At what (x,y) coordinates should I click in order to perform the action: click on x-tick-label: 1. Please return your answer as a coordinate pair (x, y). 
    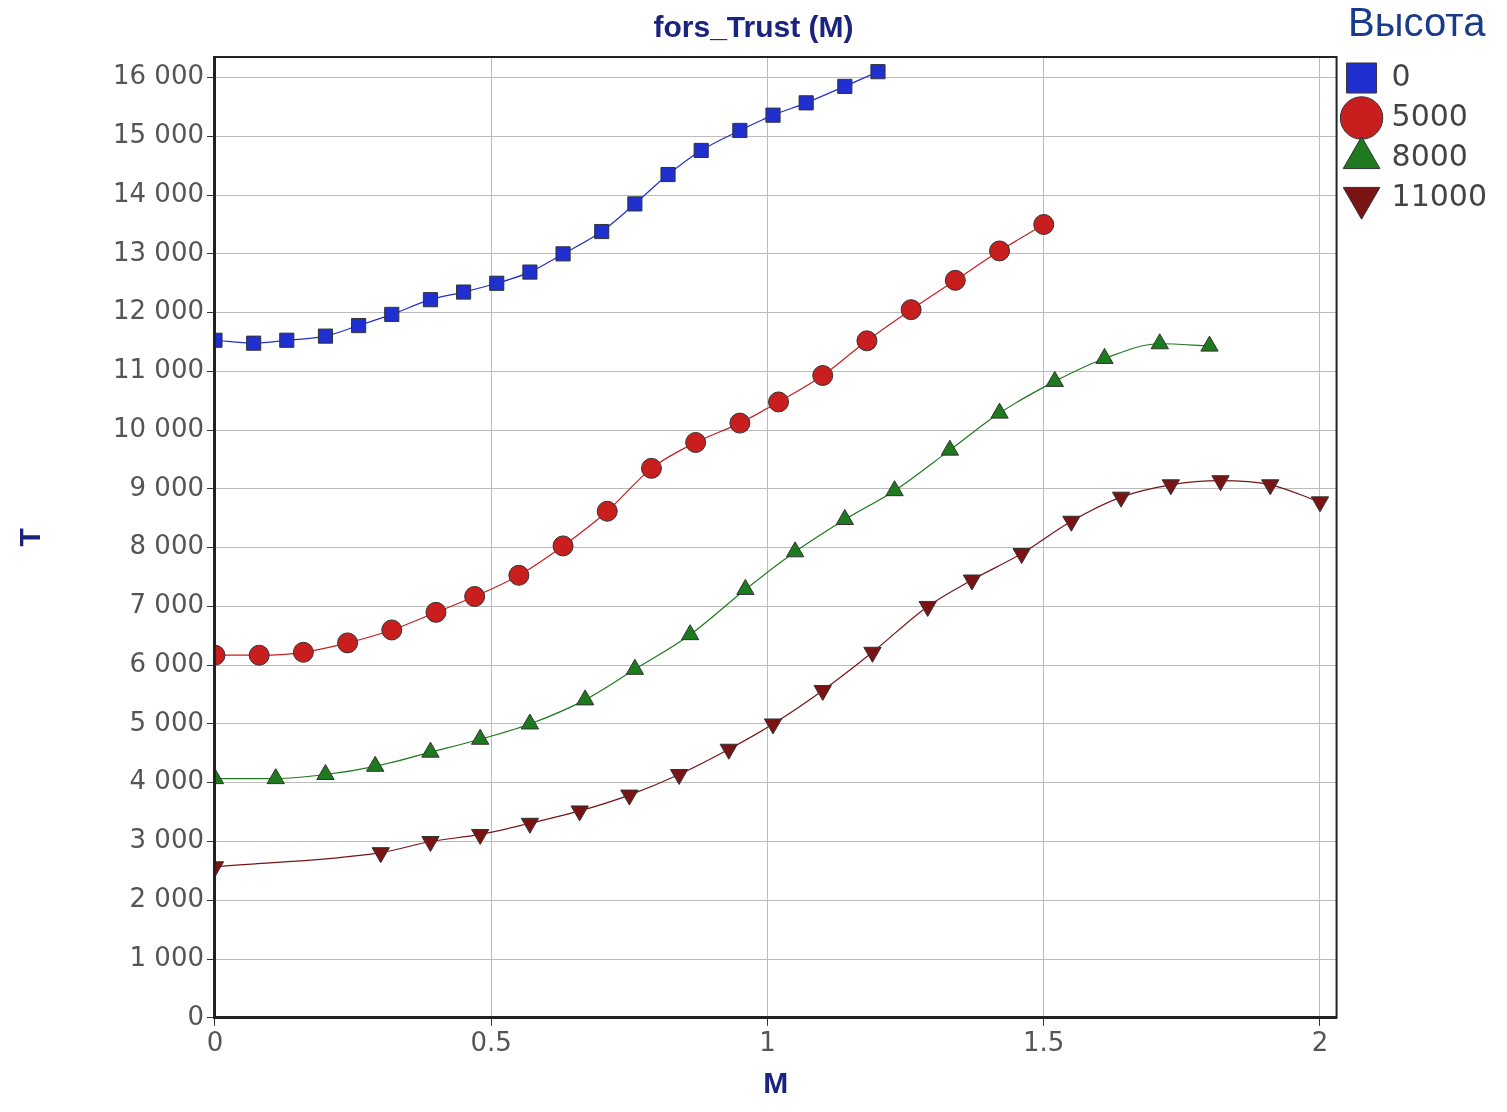
    Looking at the image, I should click on (767, 1042).